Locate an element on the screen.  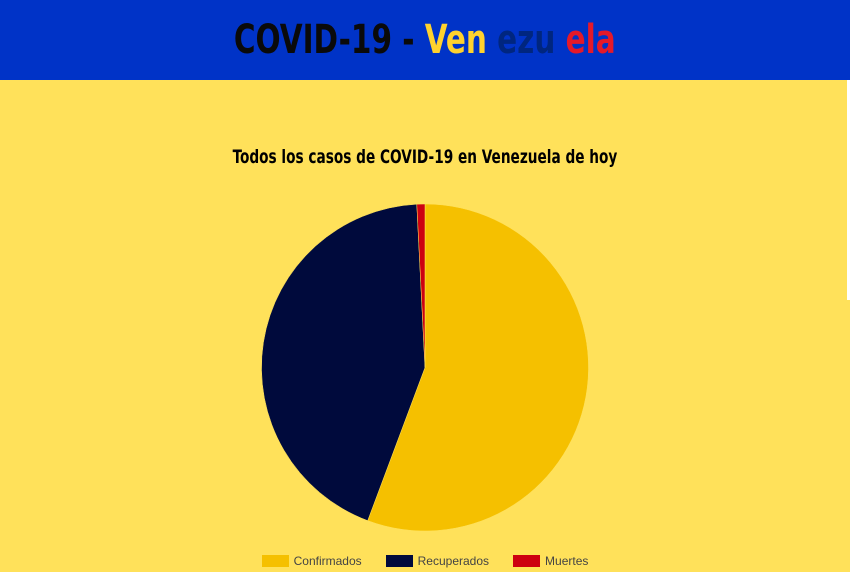
pie-slice-recuperados is located at coordinates (343, 362).